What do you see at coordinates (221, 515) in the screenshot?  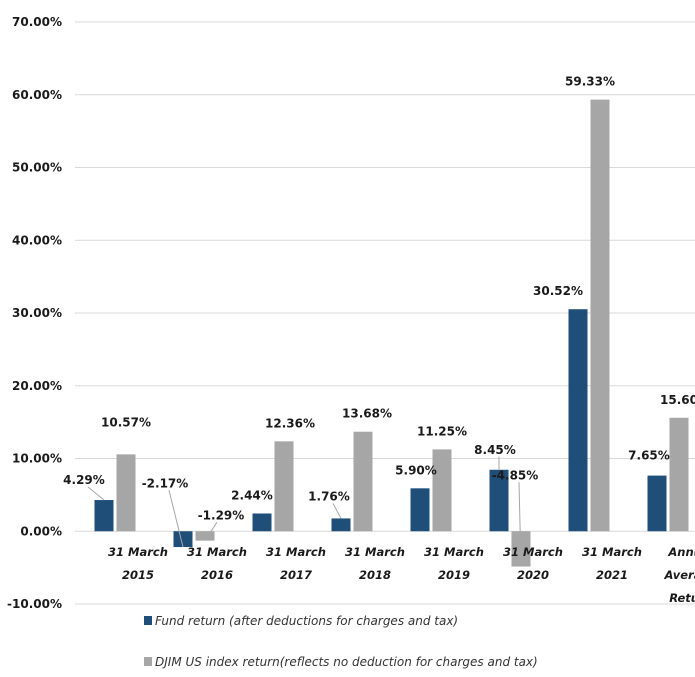 I see `data-label-djim: -1.29%` at bounding box center [221, 515].